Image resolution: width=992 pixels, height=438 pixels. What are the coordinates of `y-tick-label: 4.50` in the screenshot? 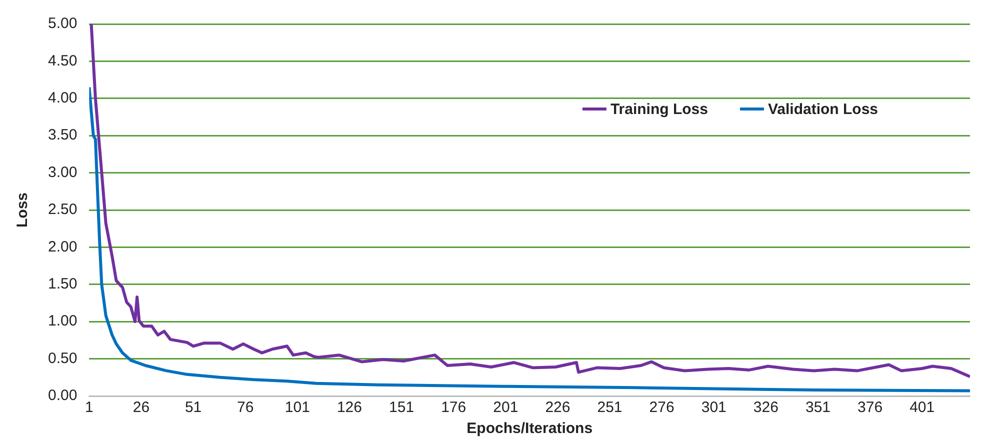 It's located at (63, 61).